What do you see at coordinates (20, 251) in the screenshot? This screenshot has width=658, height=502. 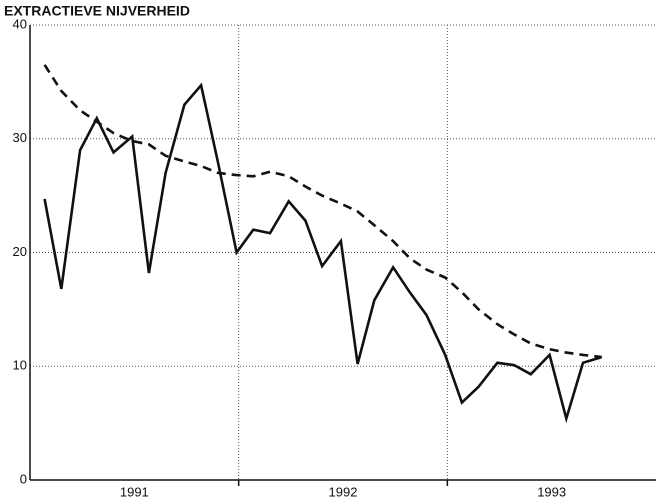 I see `y-tick-label: 20` at bounding box center [20, 251].